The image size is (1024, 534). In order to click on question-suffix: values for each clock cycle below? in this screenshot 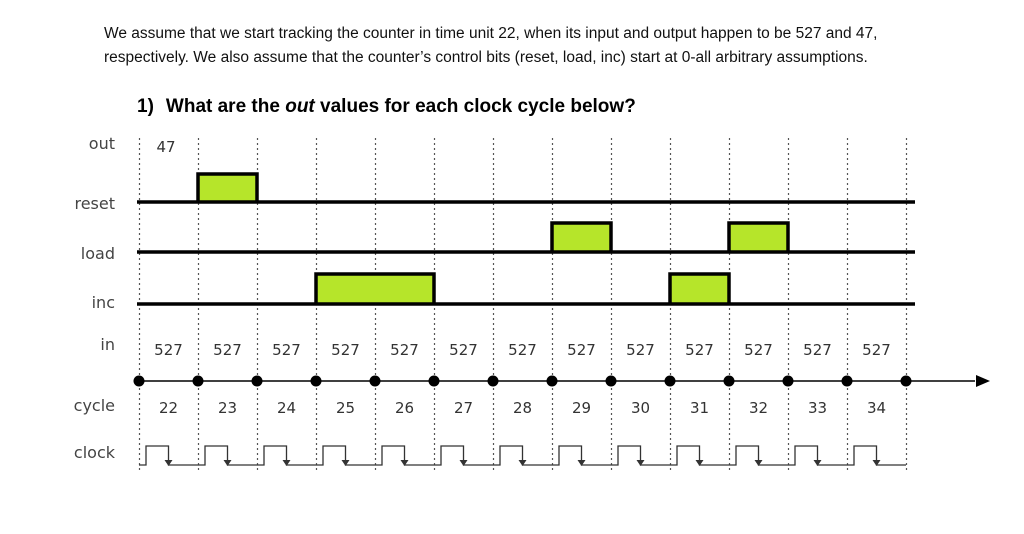, I will do `click(475, 106)`.